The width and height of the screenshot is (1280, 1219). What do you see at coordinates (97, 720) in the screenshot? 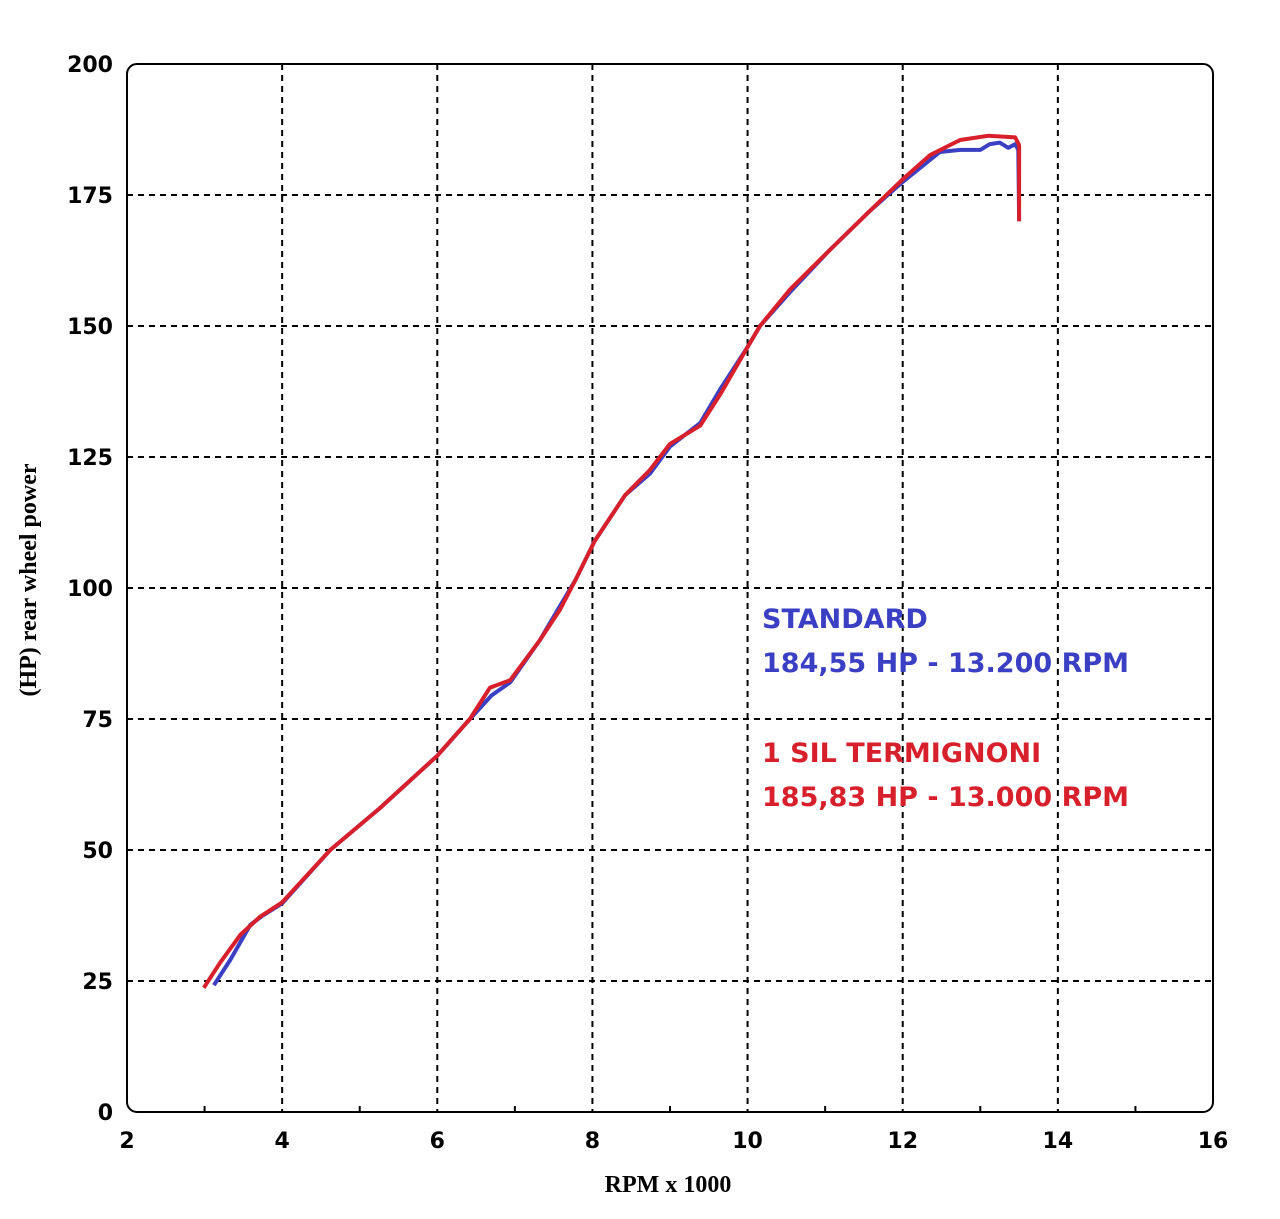
I see `y-tick-label: 75` at bounding box center [97, 720].